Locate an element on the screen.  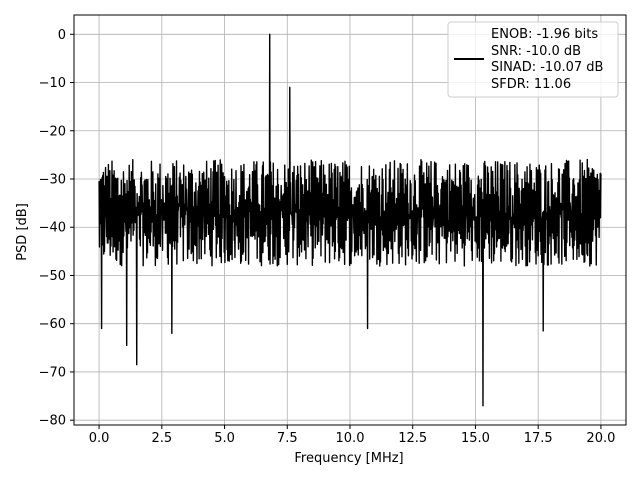
y-axis-label: PSD [dB] is located at coordinates (22, 232).